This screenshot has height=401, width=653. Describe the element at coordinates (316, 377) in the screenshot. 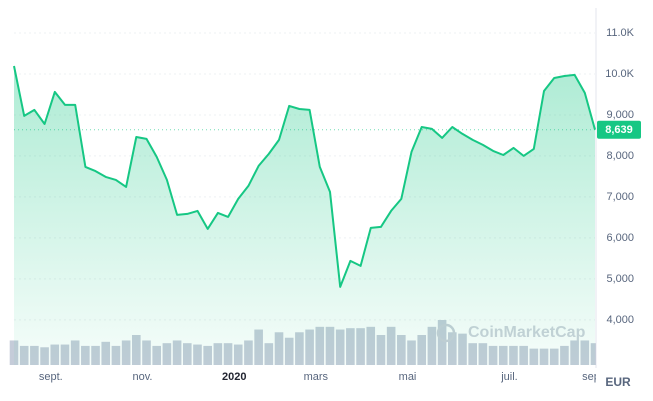

I see `x-tick-label: mars` at that location.